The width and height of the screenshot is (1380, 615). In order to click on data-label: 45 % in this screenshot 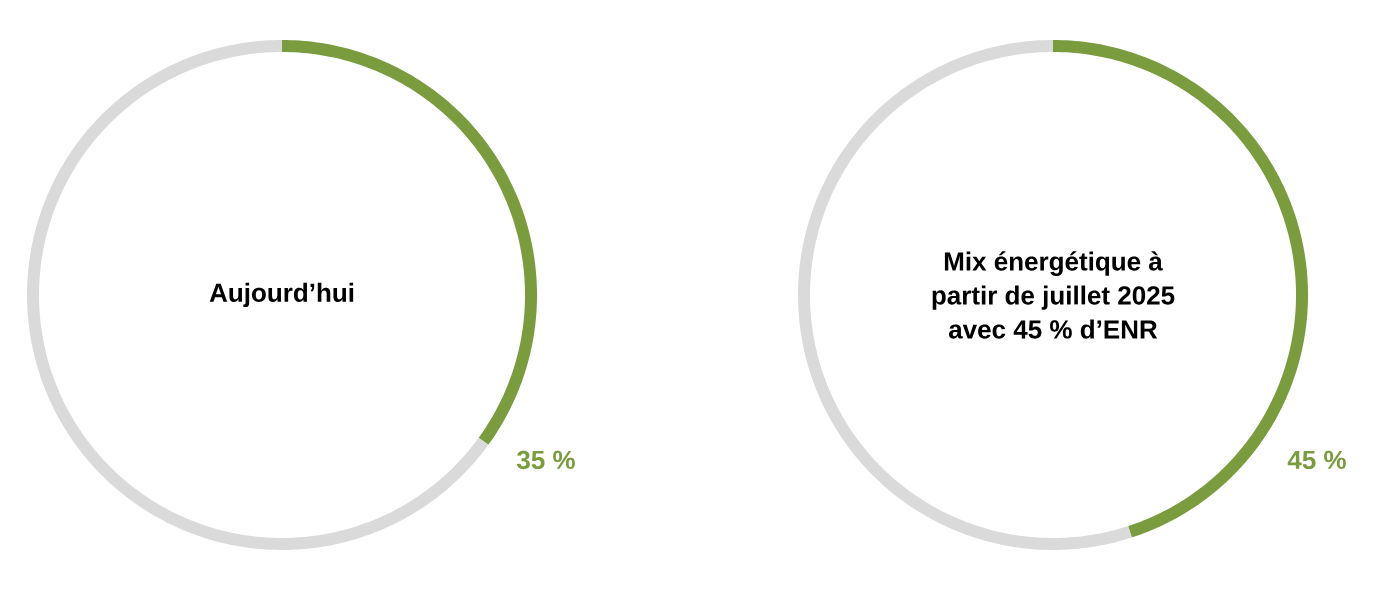, I will do `click(1316, 460)`.